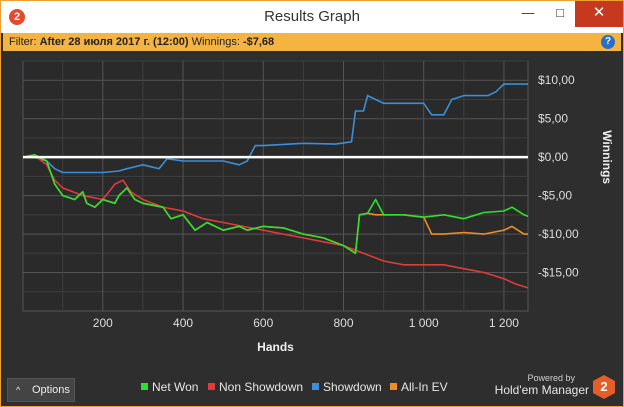 Image resolution: width=624 pixels, height=407 pixels. What do you see at coordinates (504, 323) in the screenshot?
I see `x-tick-label: 1 200` at bounding box center [504, 323].